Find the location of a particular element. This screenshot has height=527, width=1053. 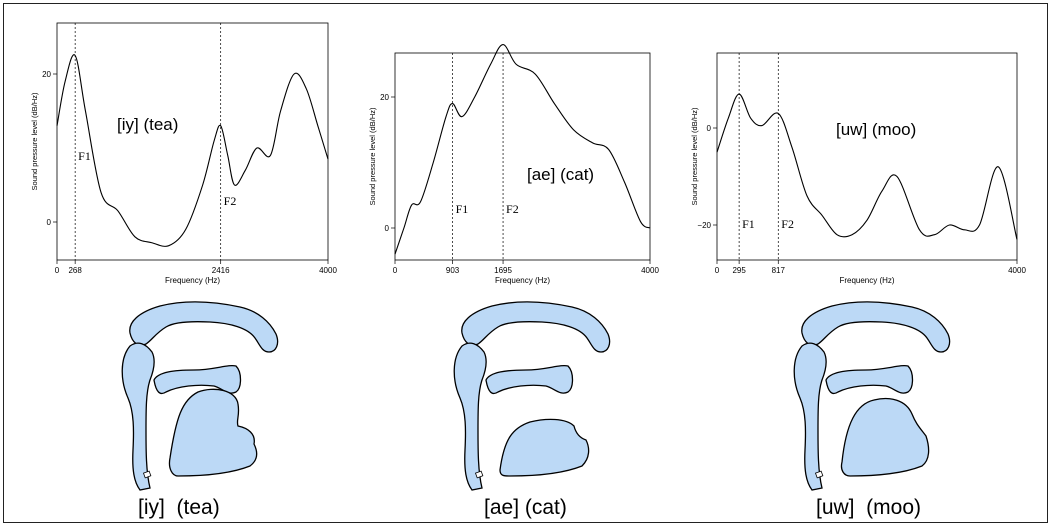

caption-ae-cat: [ae] (cat) is located at coordinates (525, 507).